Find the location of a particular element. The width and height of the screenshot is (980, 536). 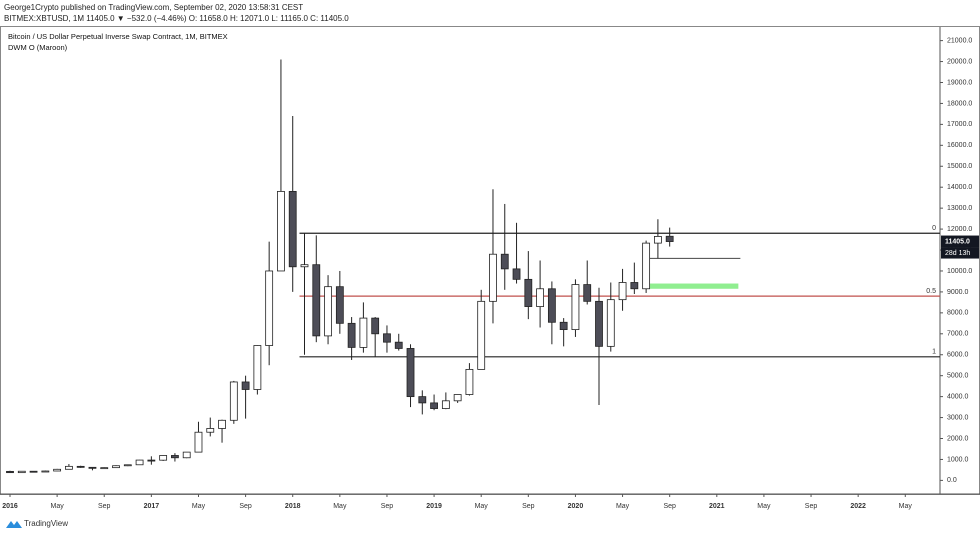

x-tick-label: 2017 is located at coordinates (152, 506).